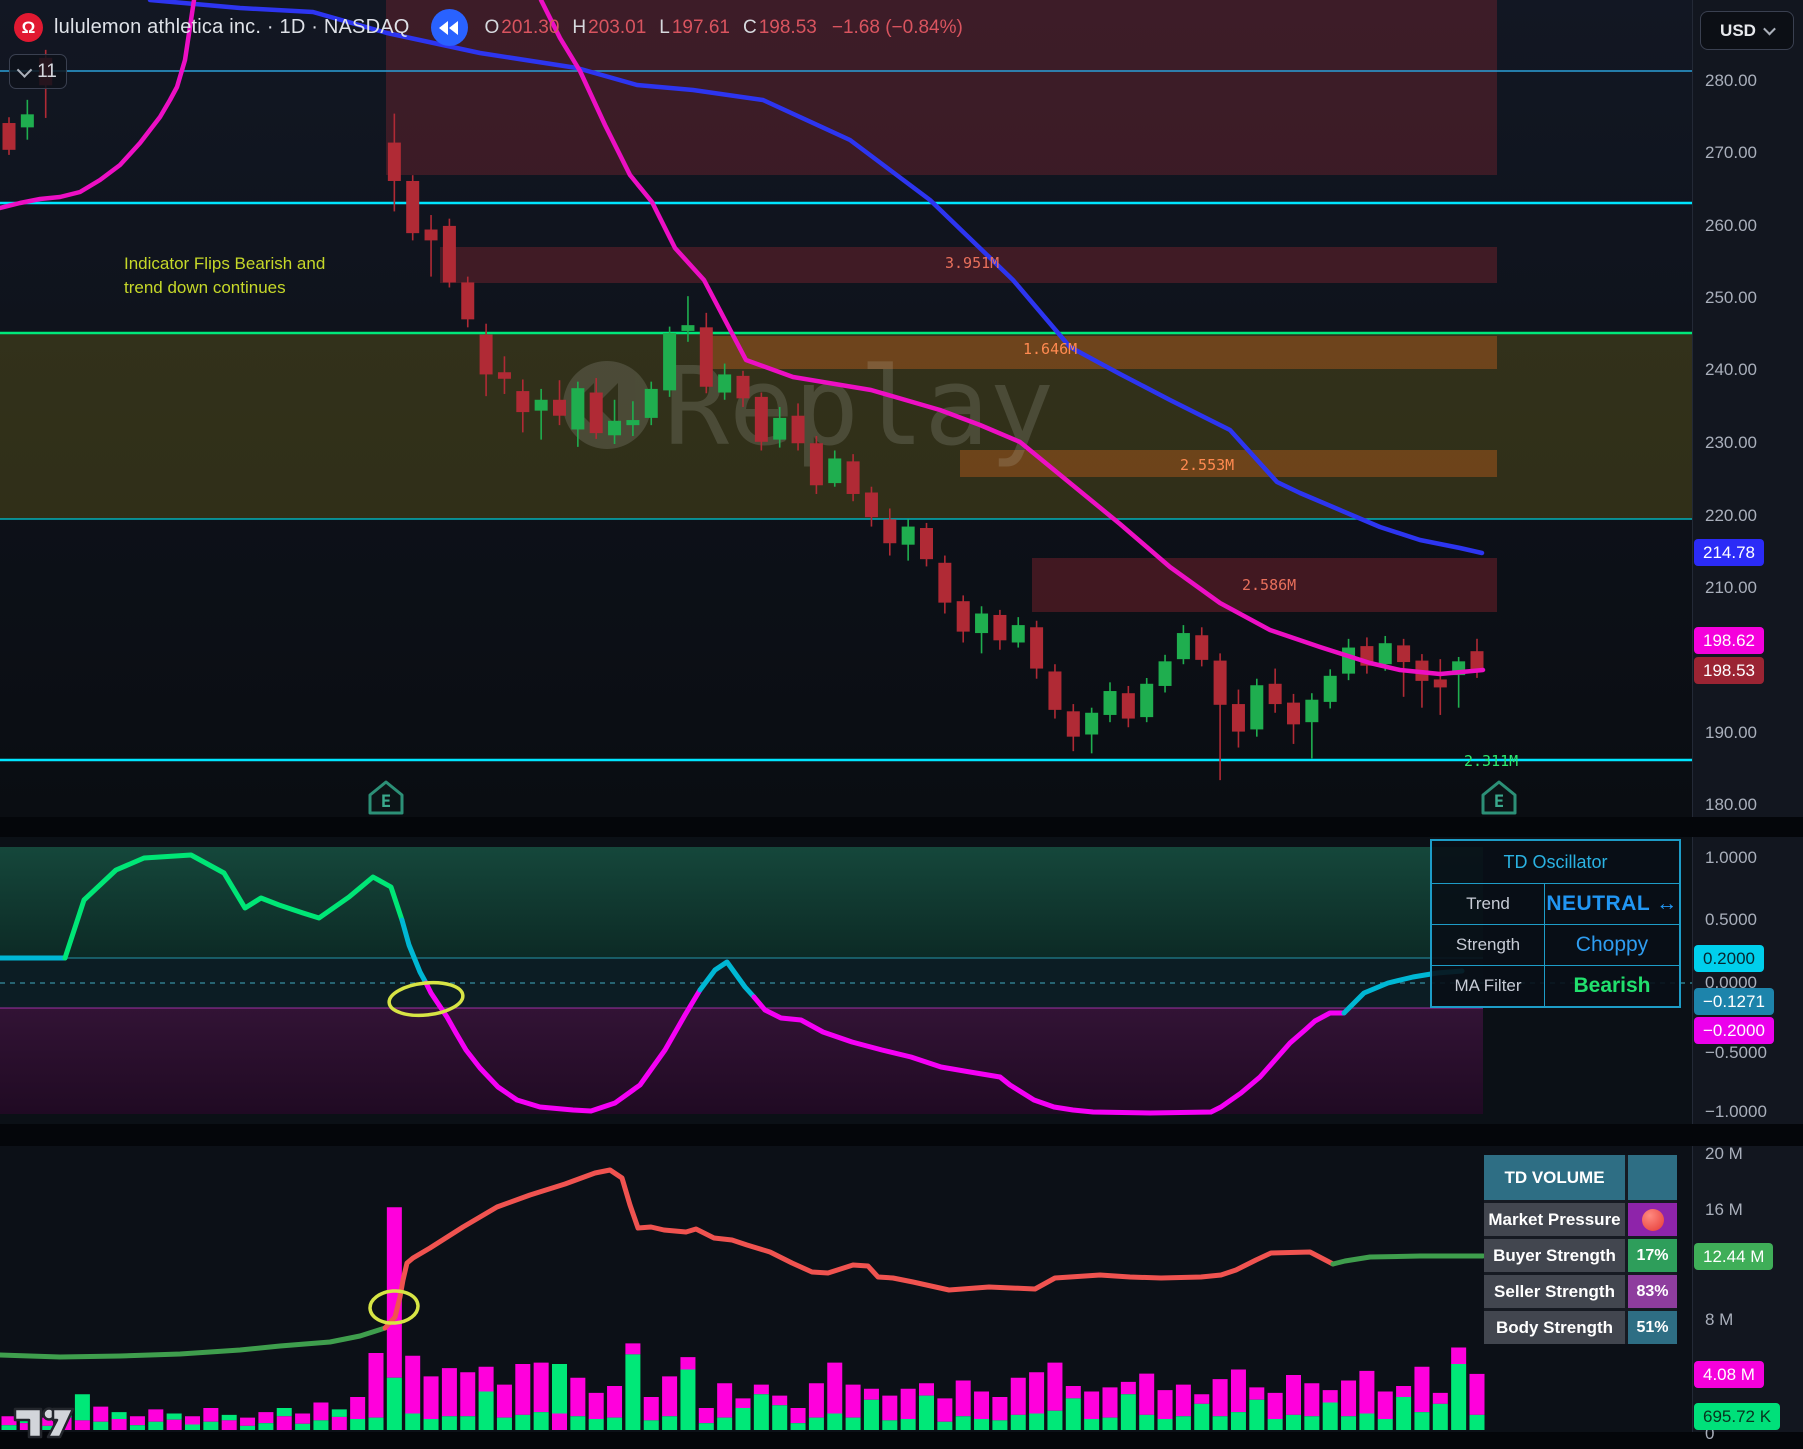 This screenshot has width=1803, height=1449. I want to click on seller-strength-value: 83%, so click(1652, 1291).